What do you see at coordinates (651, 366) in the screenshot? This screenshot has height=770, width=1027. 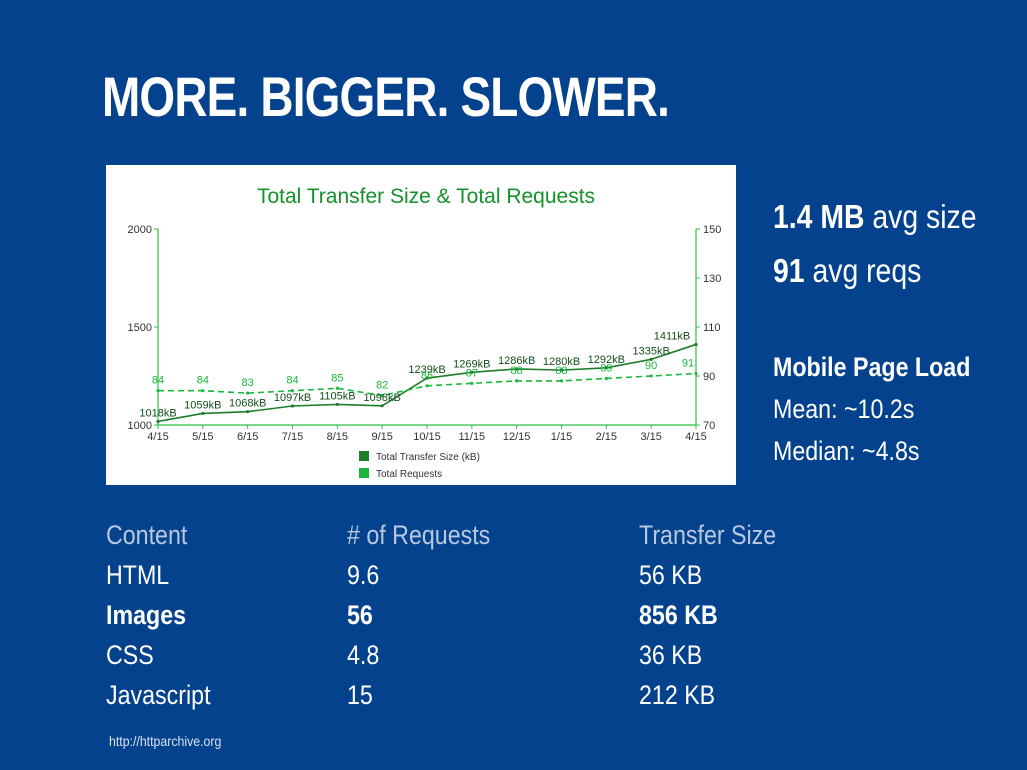 I see `data-label-requests: 90` at bounding box center [651, 366].